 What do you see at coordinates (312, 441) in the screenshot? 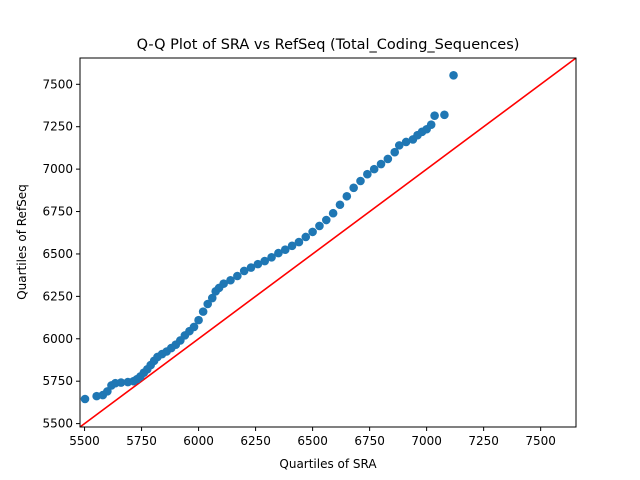
I see `x-tick-label: 6500` at bounding box center [312, 441].